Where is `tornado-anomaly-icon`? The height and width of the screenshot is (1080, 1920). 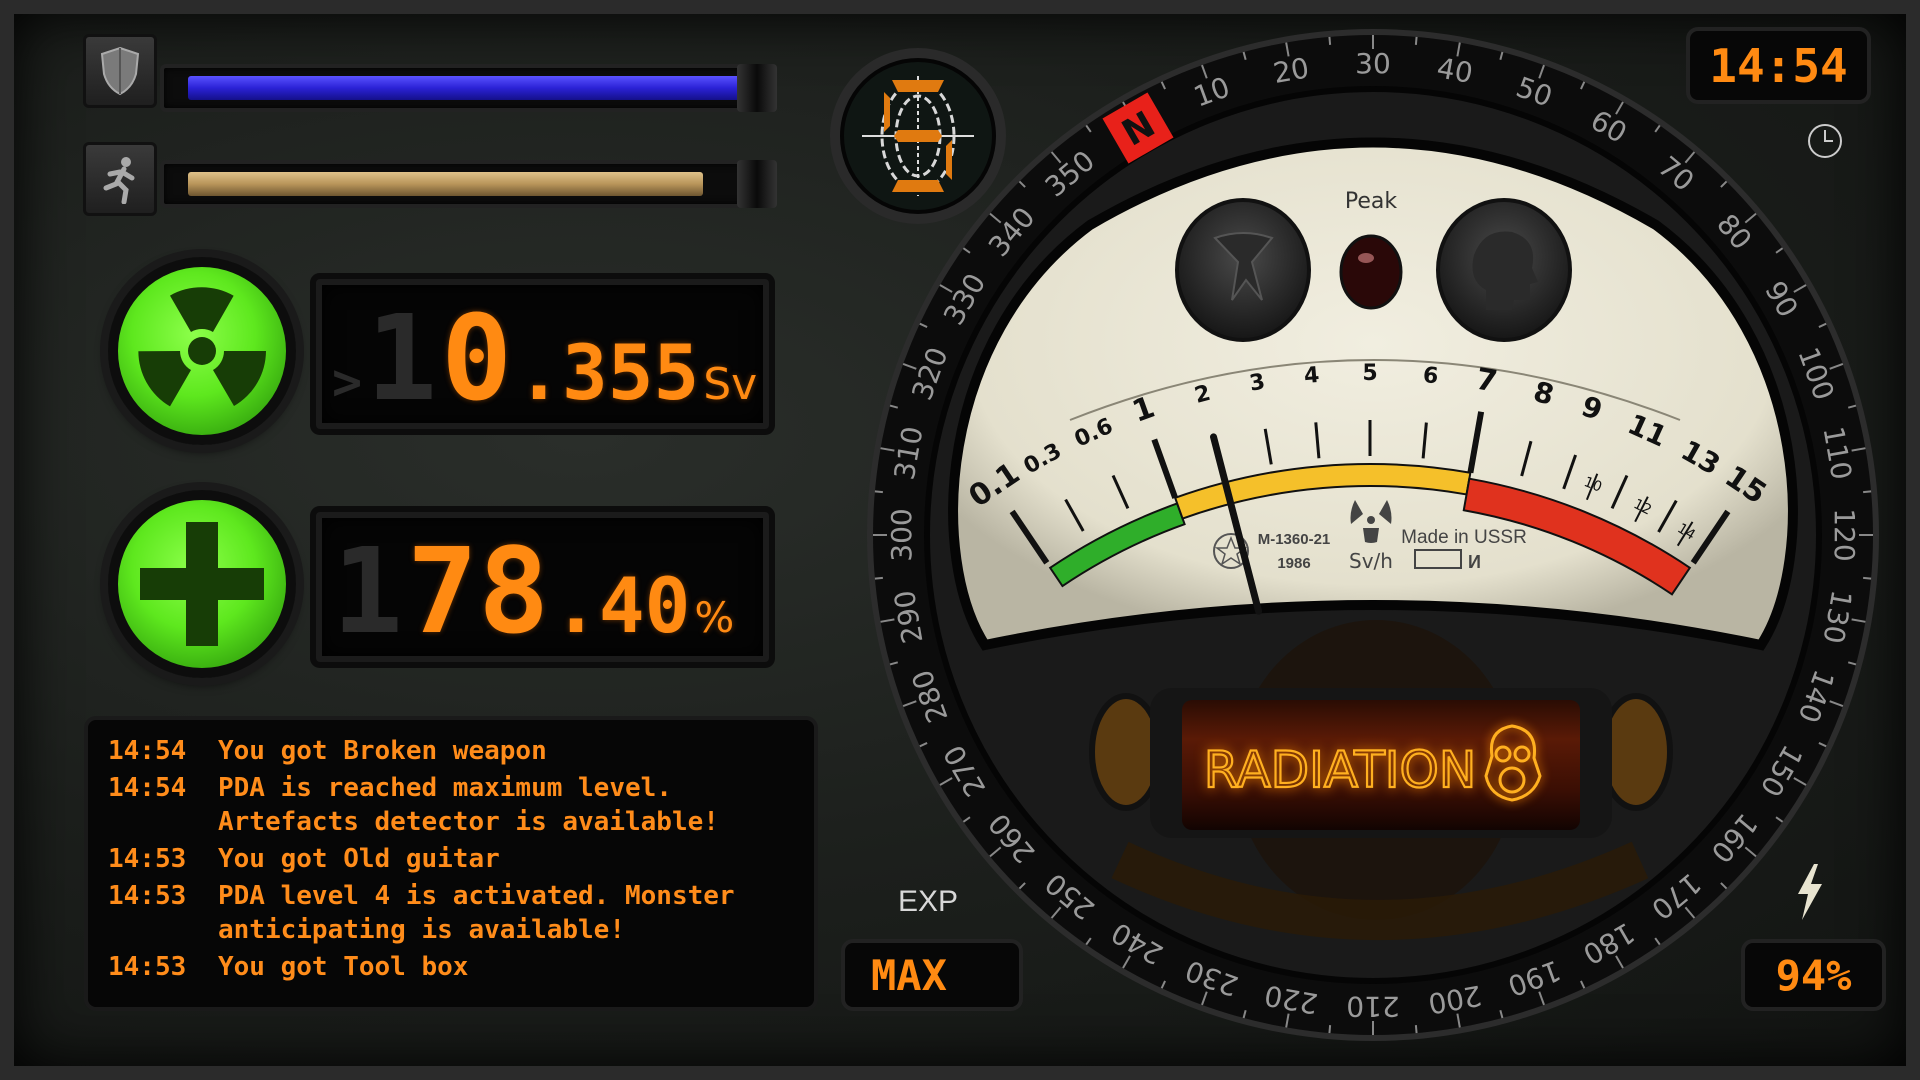 tornado-anomaly-icon is located at coordinates (1243, 266).